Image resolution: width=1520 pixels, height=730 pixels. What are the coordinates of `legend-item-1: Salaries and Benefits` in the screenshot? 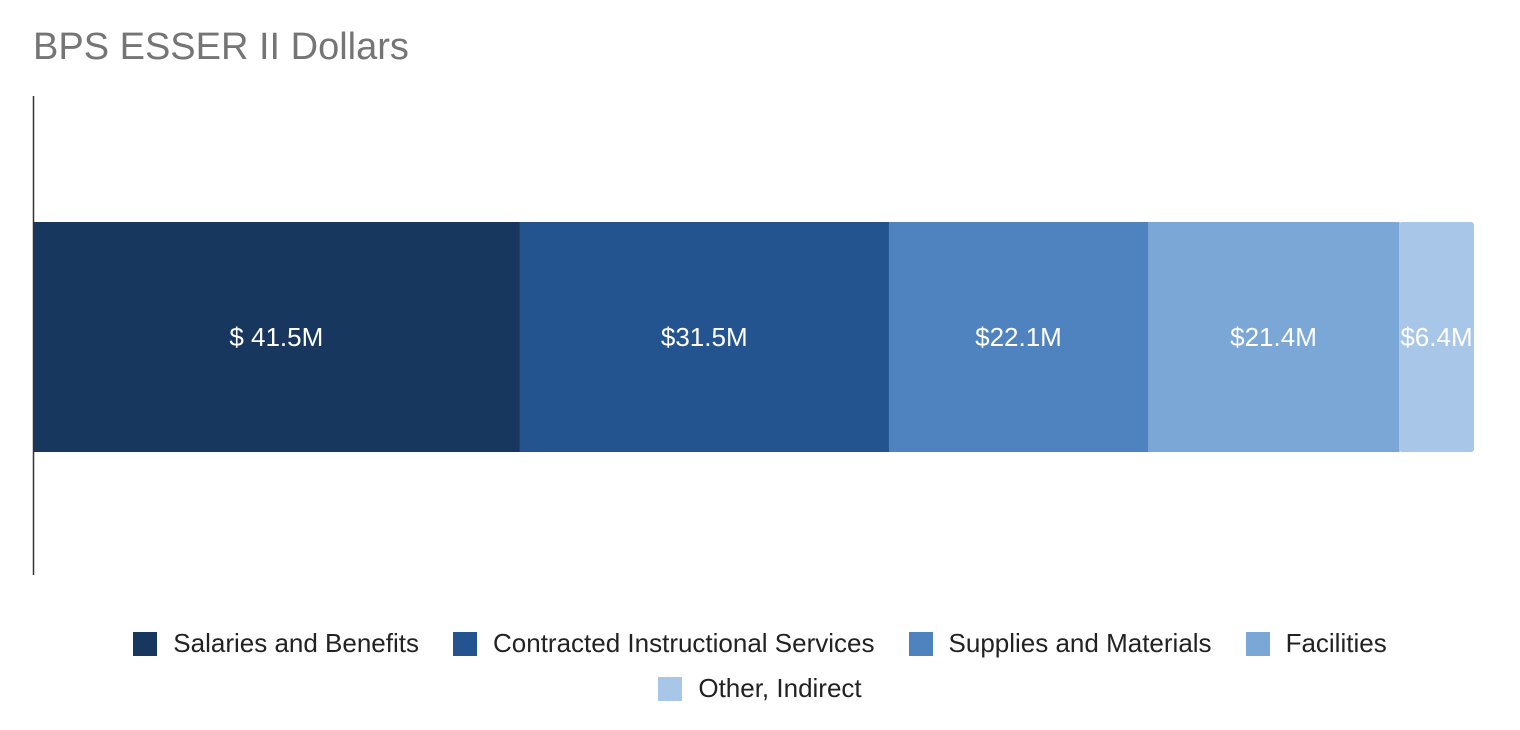 It's located at (276, 643).